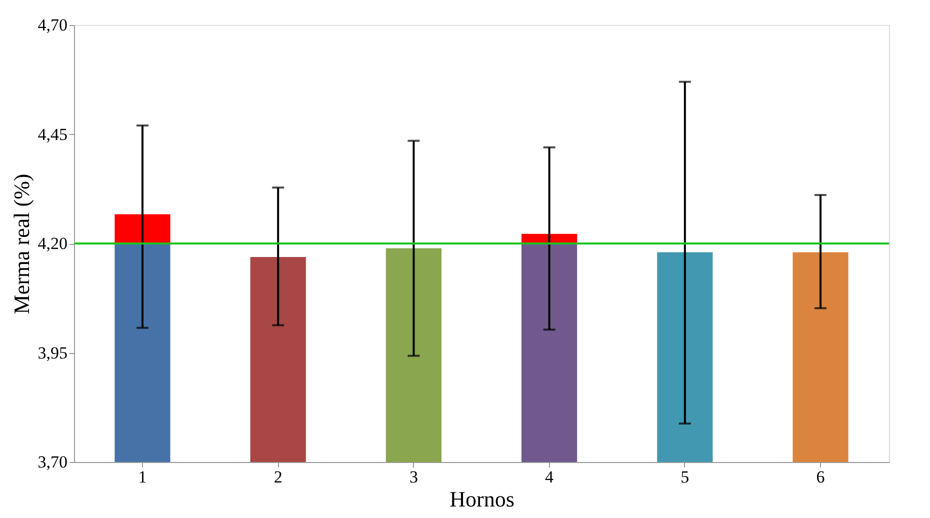 The image size is (930, 518). Describe the element at coordinates (53, 243) in the screenshot. I see `y-tick-label: 4,20` at that location.